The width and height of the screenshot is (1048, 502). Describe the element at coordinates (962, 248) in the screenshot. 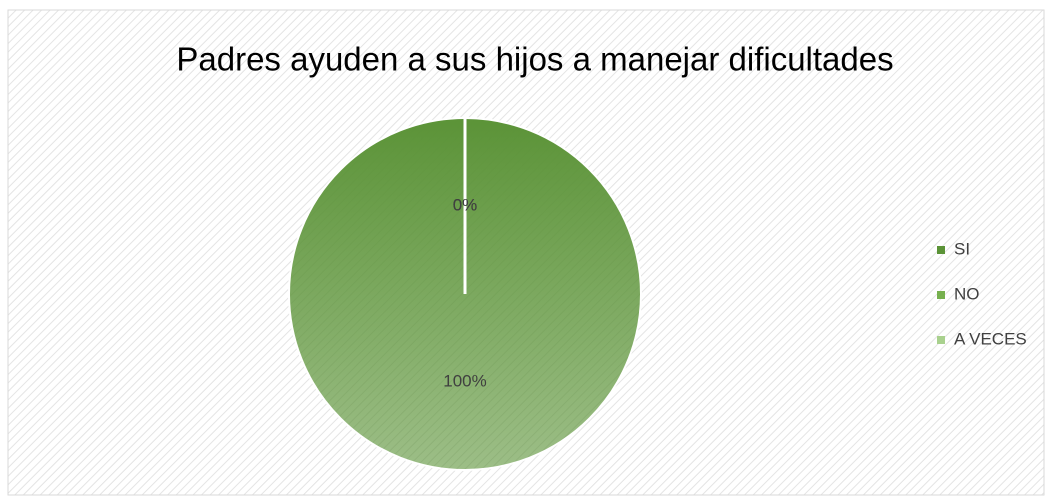

I see `legend-label: SI` at that location.